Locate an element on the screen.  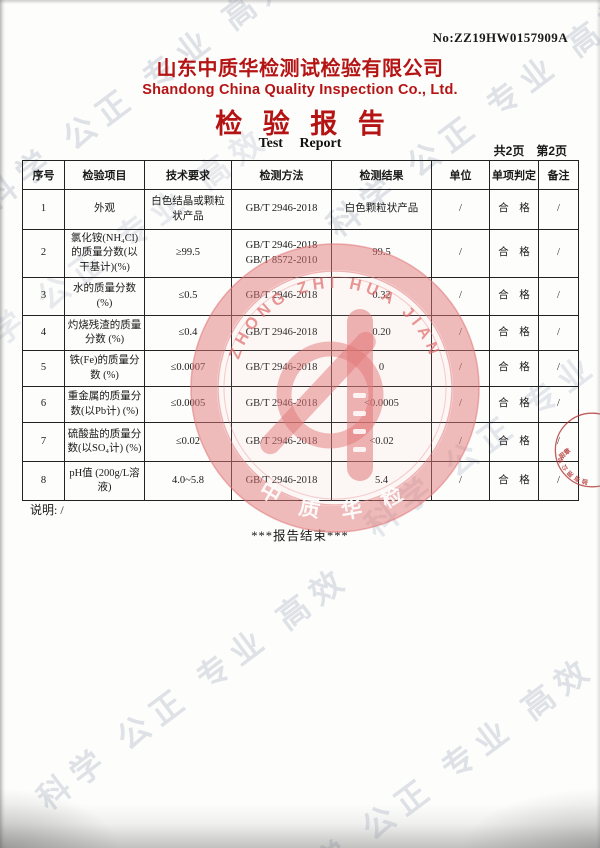
report-title-cn: 检 验 报 告 is located at coordinates (300, 124).